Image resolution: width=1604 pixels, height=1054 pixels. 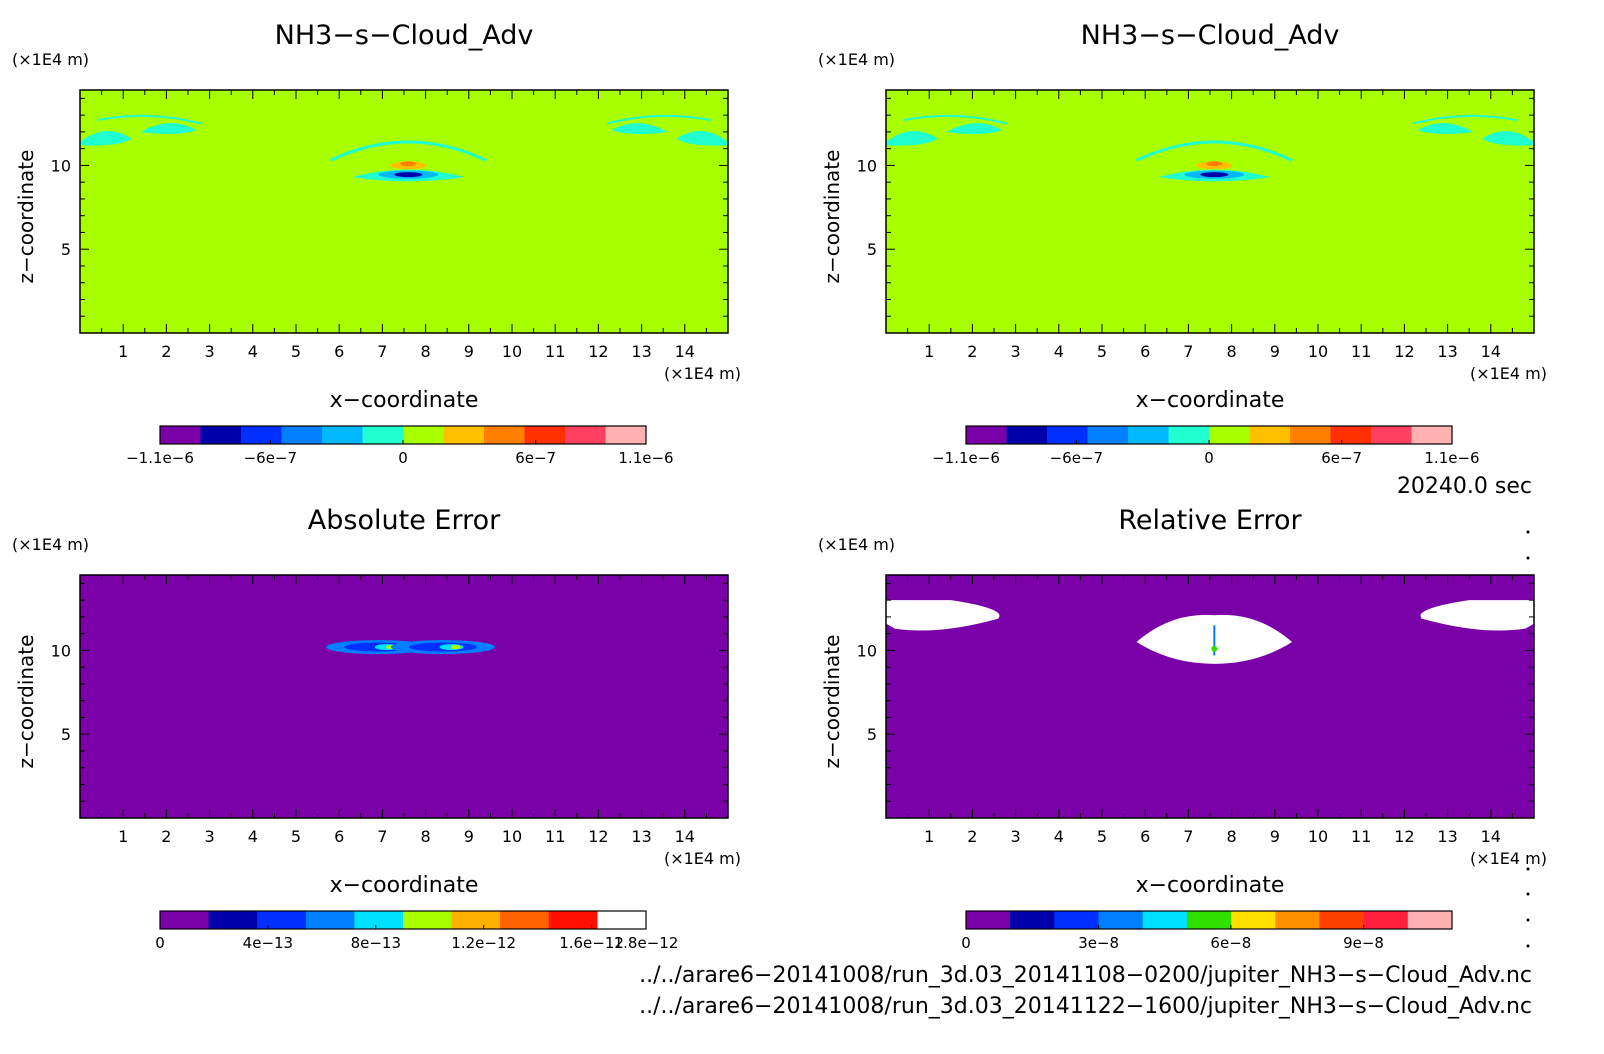 What do you see at coordinates (455, 647) in the screenshot?
I see `error-lobe` at bounding box center [455, 647].